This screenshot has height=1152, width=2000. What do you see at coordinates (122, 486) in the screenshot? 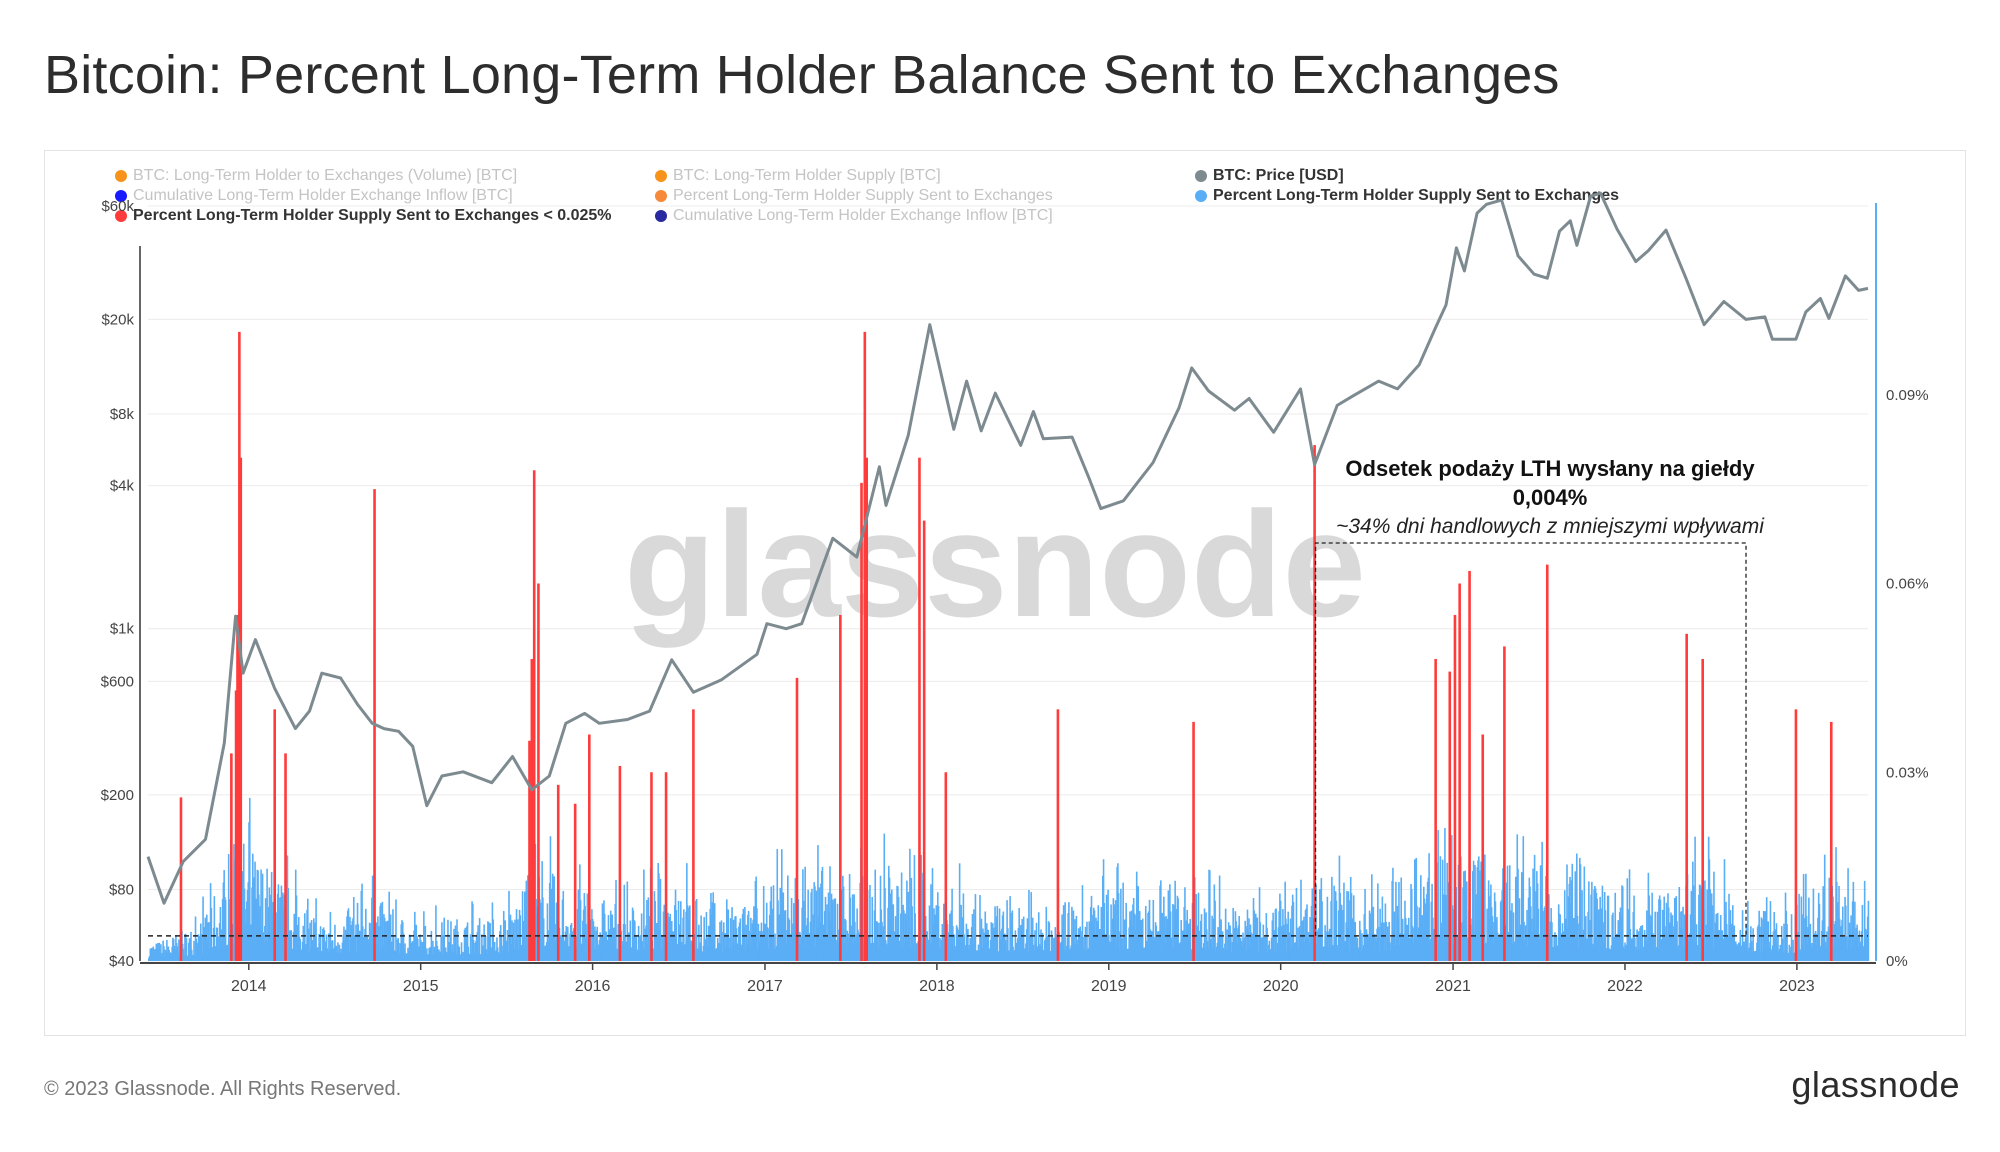
I see `y-left-tick-label: $4k` at bounding box center [122, 486].